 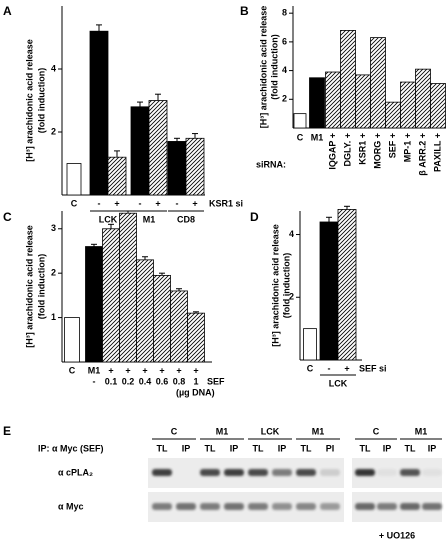 I want to click on panel-label: B, so click(x=244, y=11).